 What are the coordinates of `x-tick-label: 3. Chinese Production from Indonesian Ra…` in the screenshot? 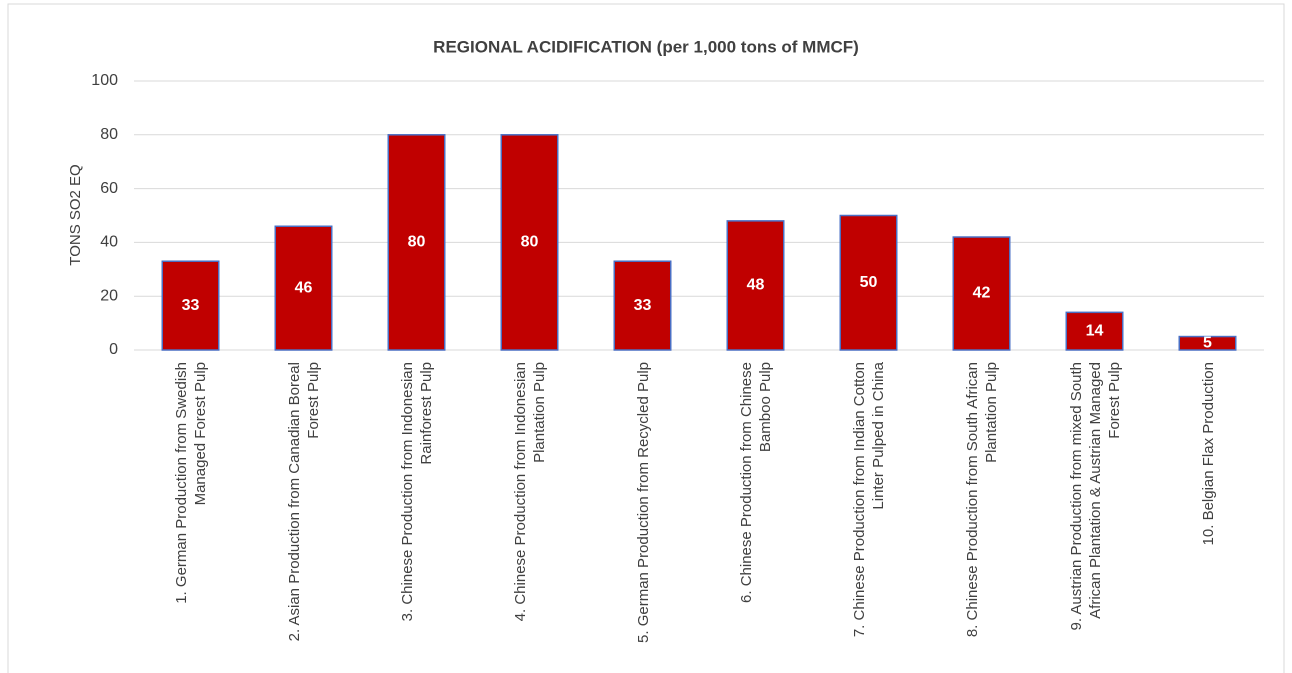 It's located at (416, 492).